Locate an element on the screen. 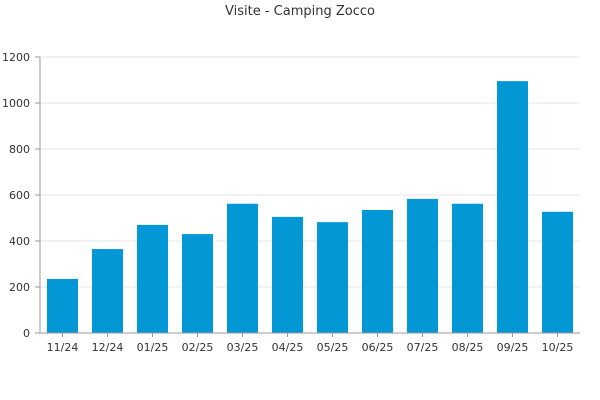 This screenshot has height=400, width=600. y-tick-labels: 0 200 400 600 800 1000 1200 is located at coordinates (16, 195).